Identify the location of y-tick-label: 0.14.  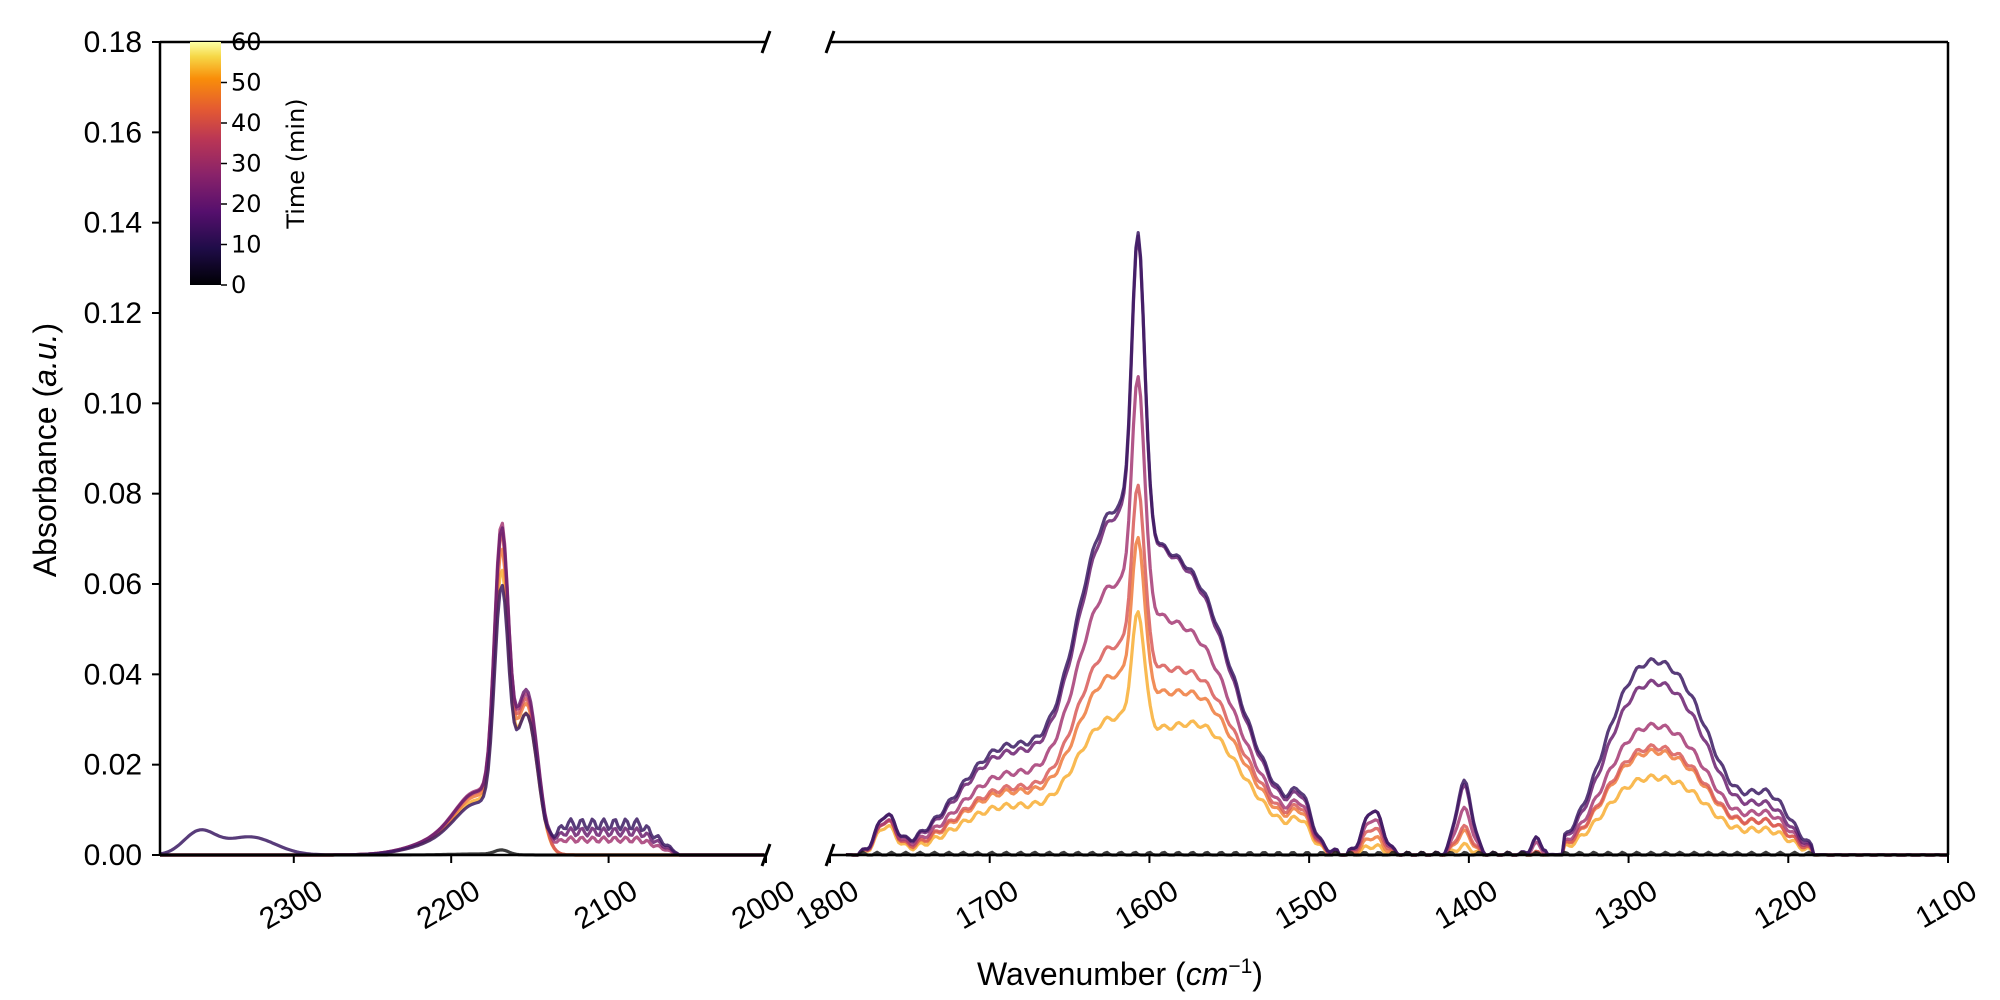
(113, 223).